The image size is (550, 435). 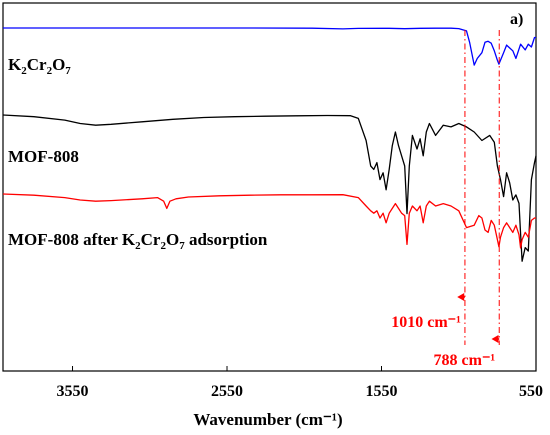 I want to click on series-label-mof808: MOF-808, so click(x=43, y=156).